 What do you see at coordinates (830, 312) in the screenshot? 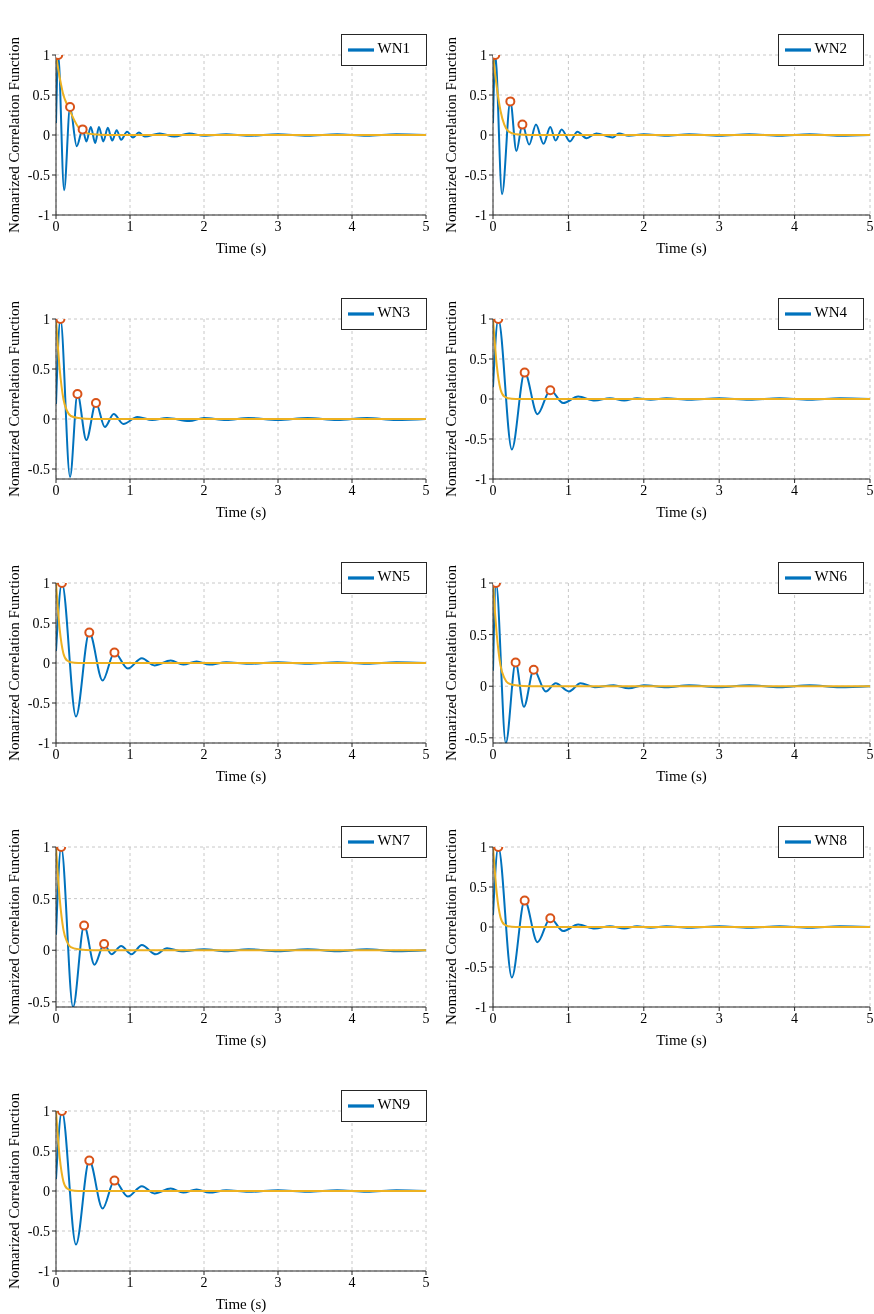
I see `legend-label: WN4` at bounding box center [830, 312].